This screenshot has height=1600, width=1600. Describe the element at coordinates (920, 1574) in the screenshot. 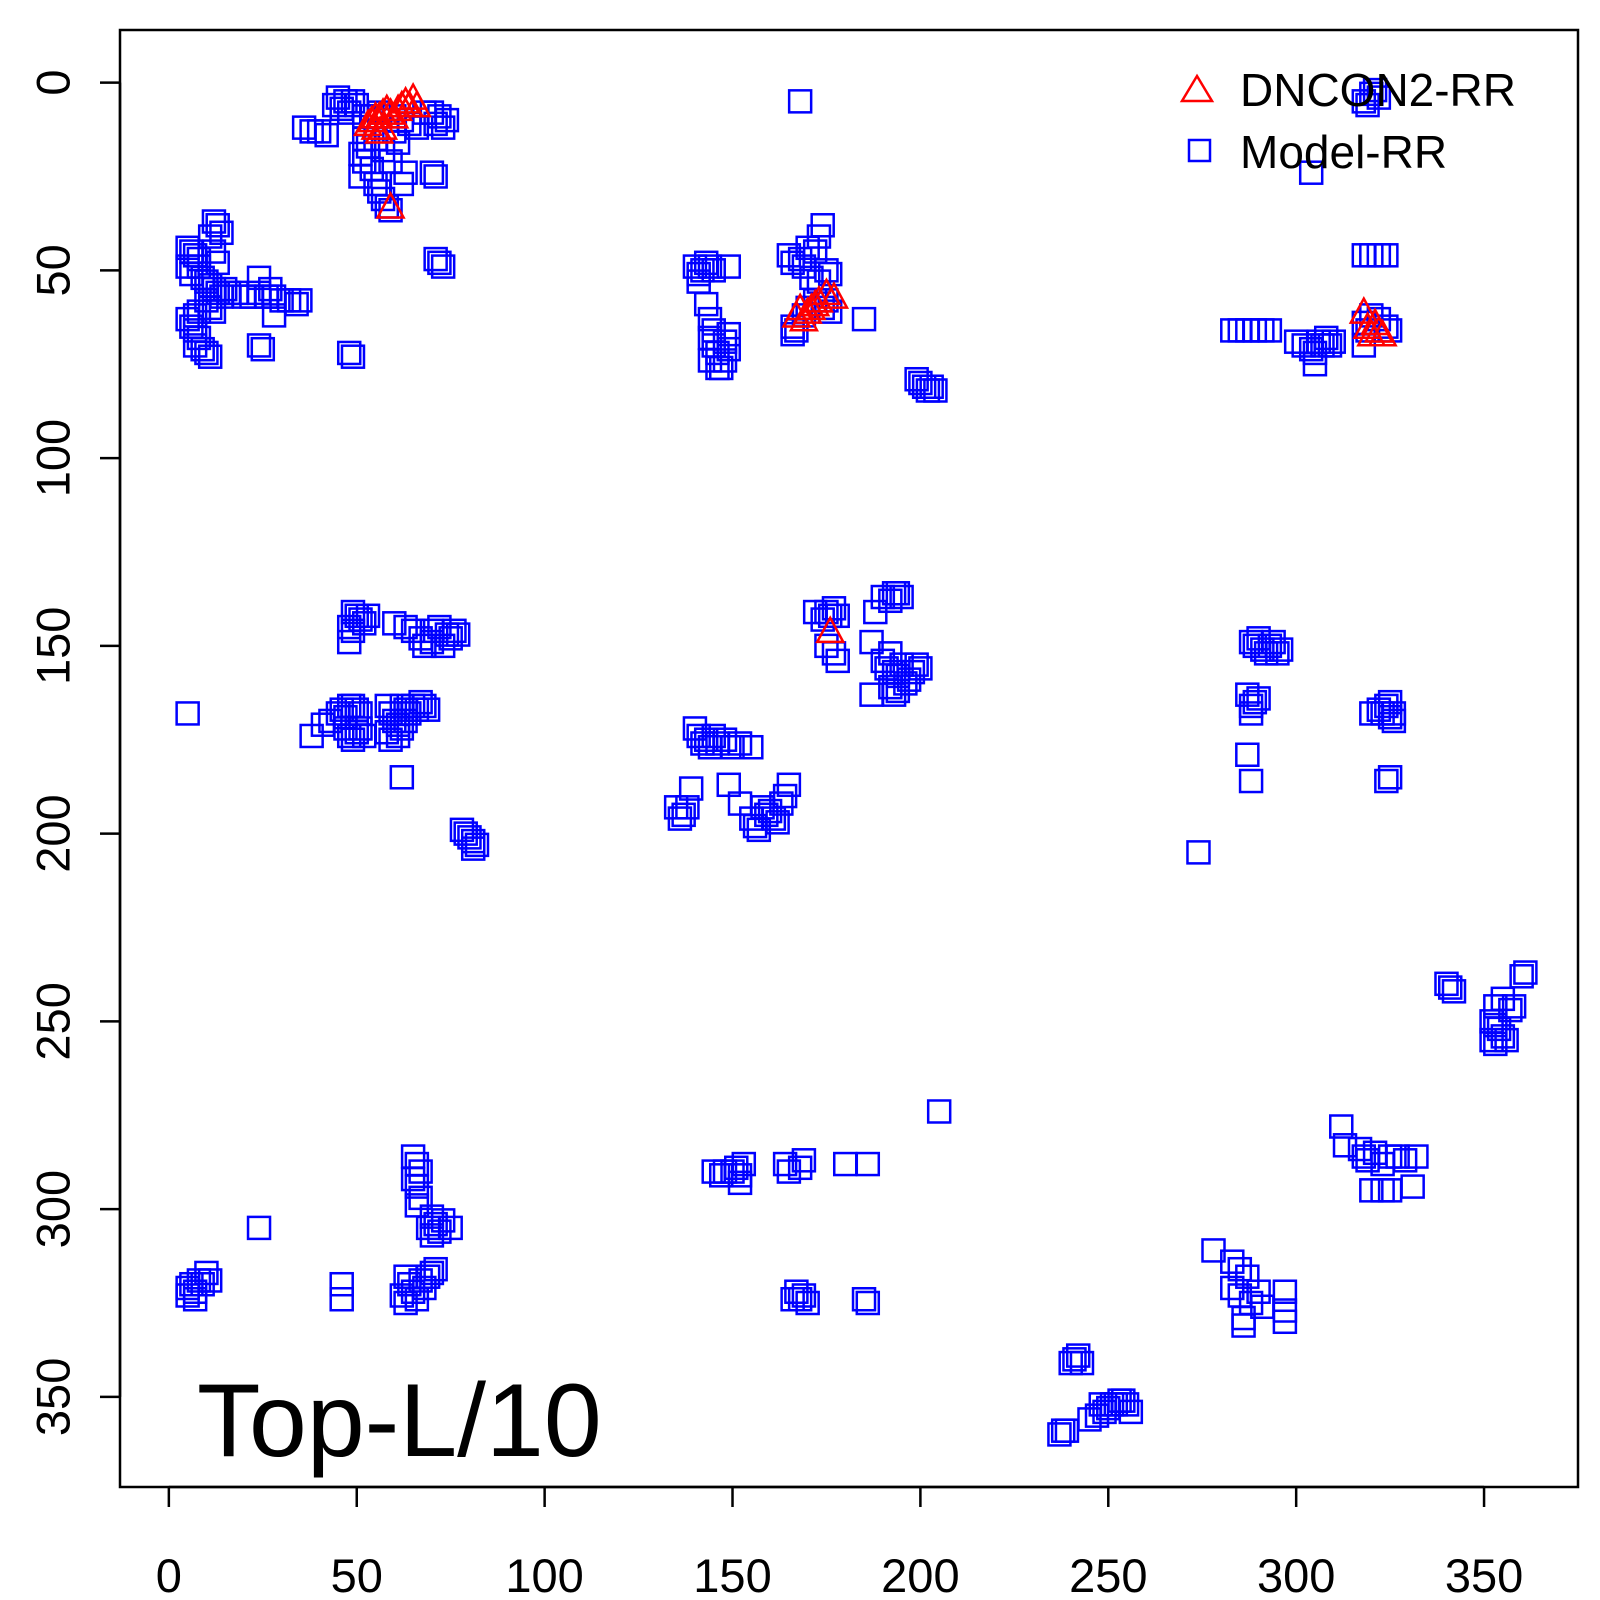

I see `x-tick-label: 200` at that location.